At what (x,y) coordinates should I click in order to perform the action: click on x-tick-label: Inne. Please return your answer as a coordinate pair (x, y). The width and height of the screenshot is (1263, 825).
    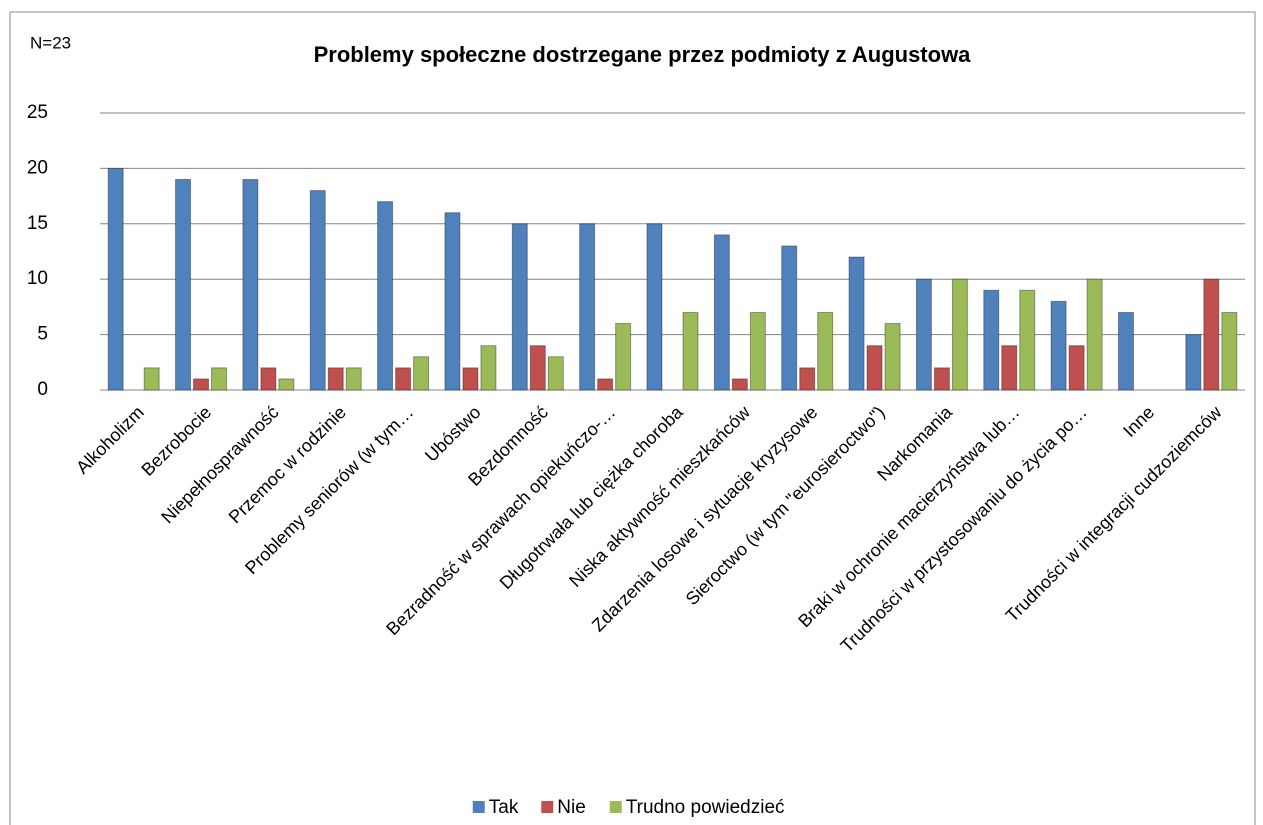
    Looking at the image, I should click on (1138, 421).